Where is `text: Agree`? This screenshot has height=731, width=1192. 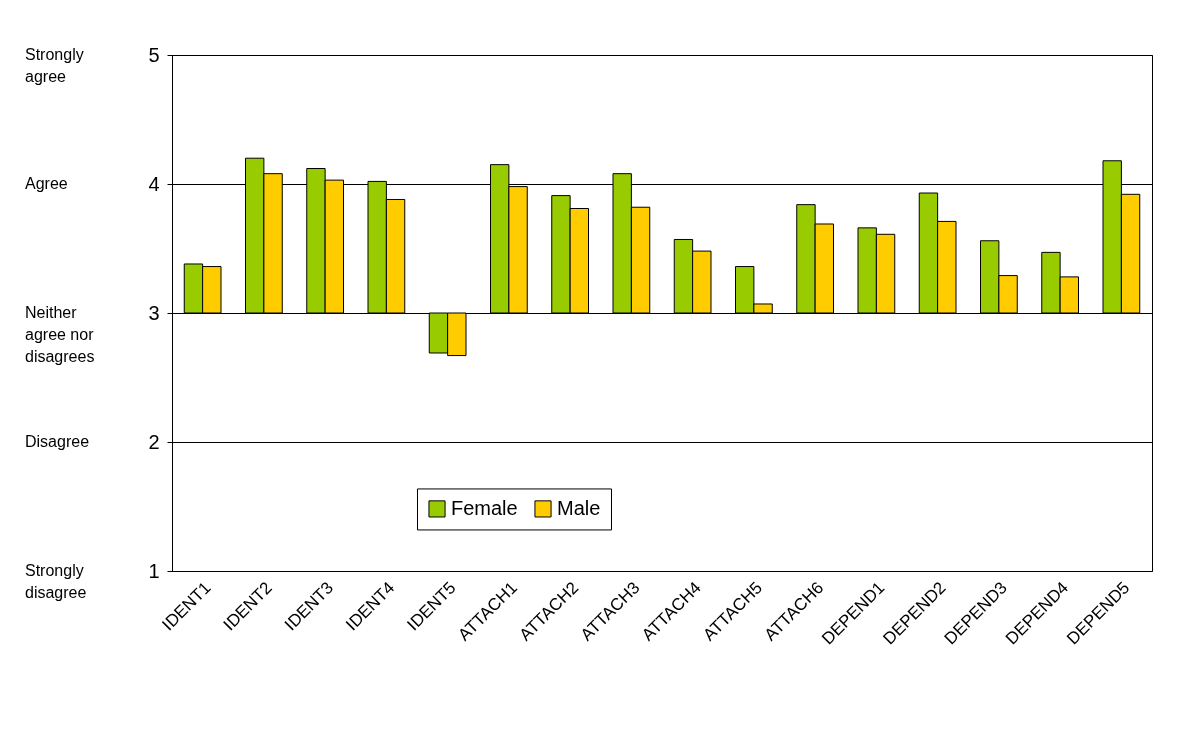 text: Agree is located at coordinates (46, 183).